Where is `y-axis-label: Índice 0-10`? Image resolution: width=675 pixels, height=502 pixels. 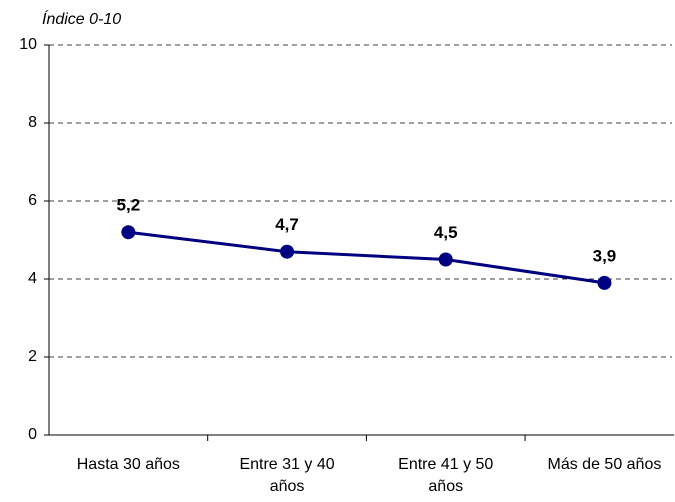 y-axis-label: Índice 0-10 is located at coordinates (81, 18).